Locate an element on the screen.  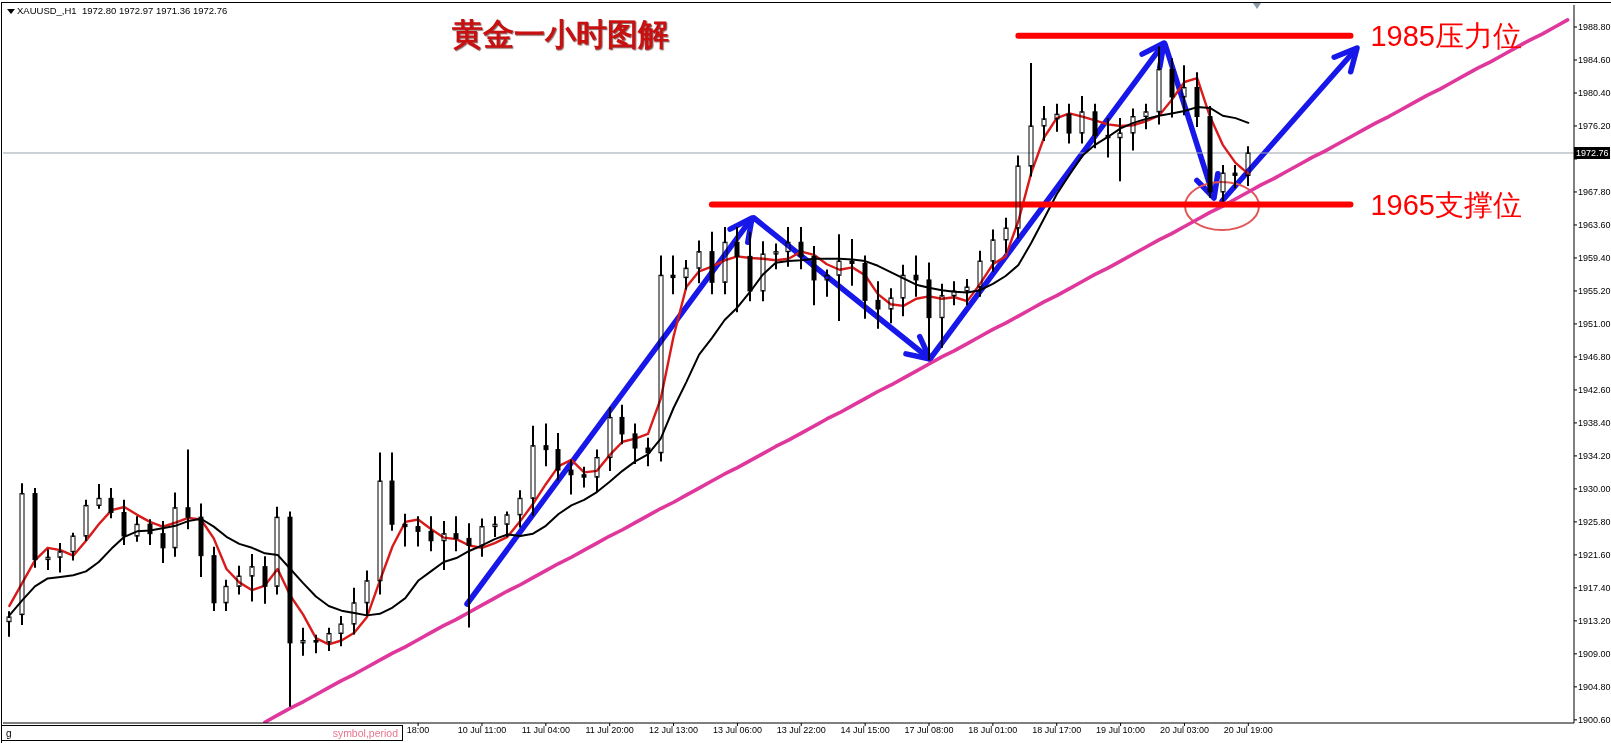
y-tick-label: 1951.00 is located at coordinates (1594, 324).